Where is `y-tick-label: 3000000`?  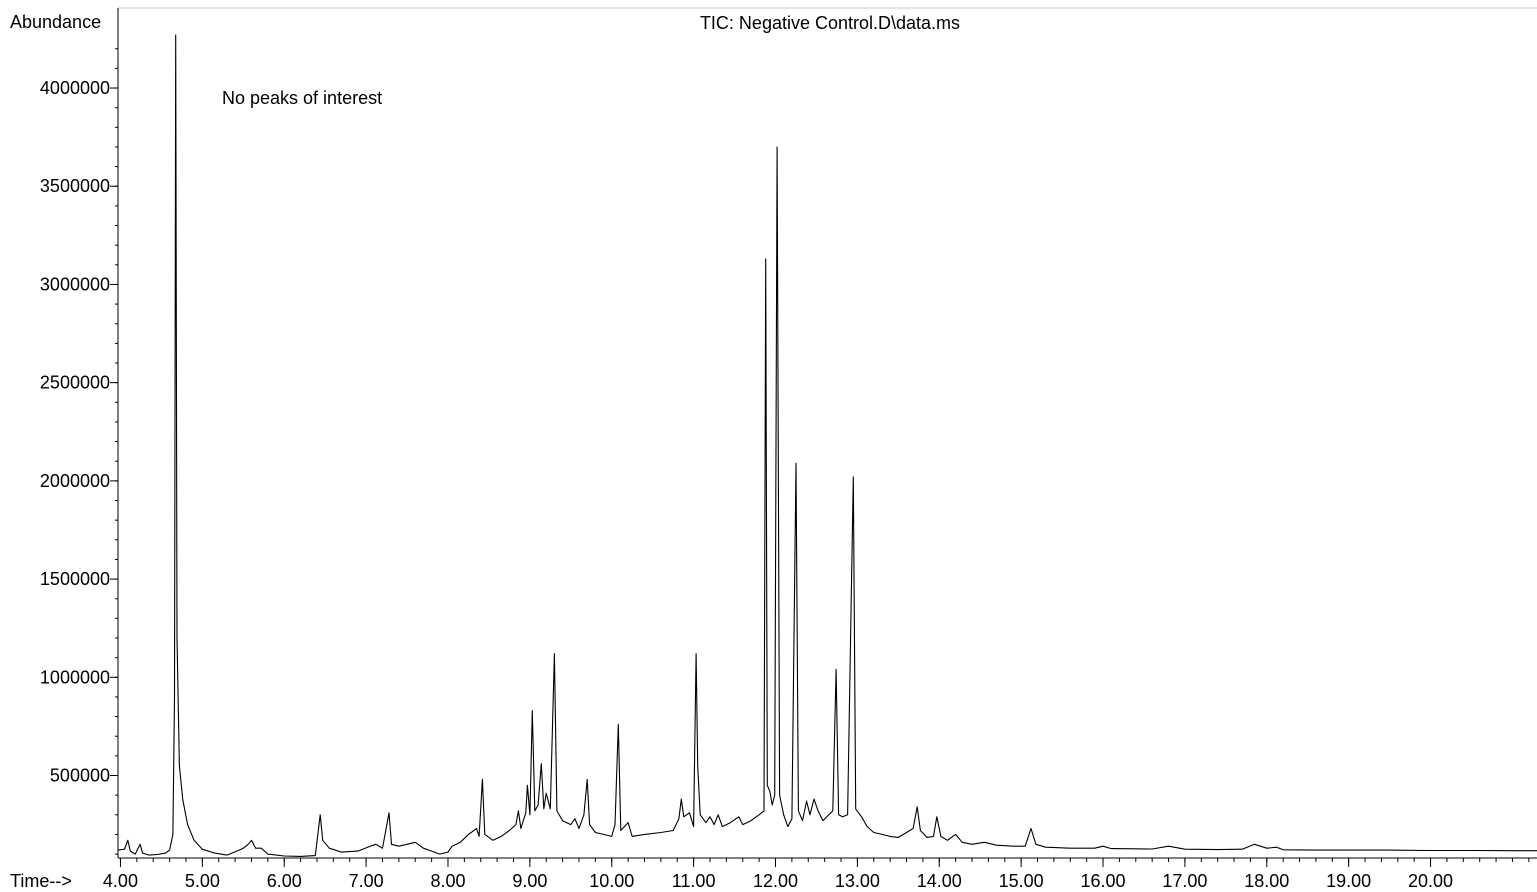
y-tick-label: 3000000 is located at coordinates (75, 284).